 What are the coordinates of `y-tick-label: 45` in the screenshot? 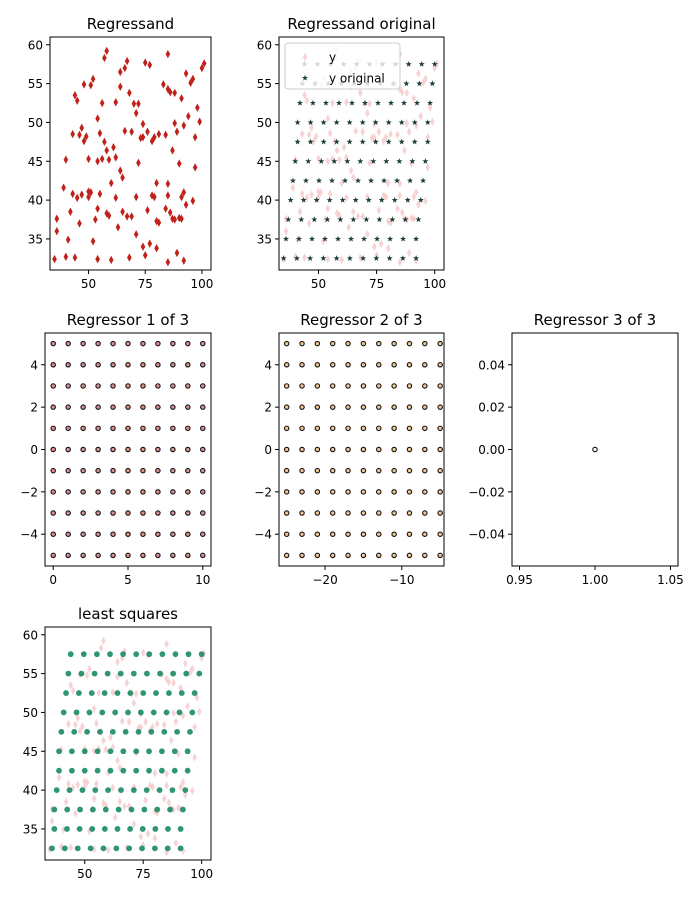 It's located at (35, 162).